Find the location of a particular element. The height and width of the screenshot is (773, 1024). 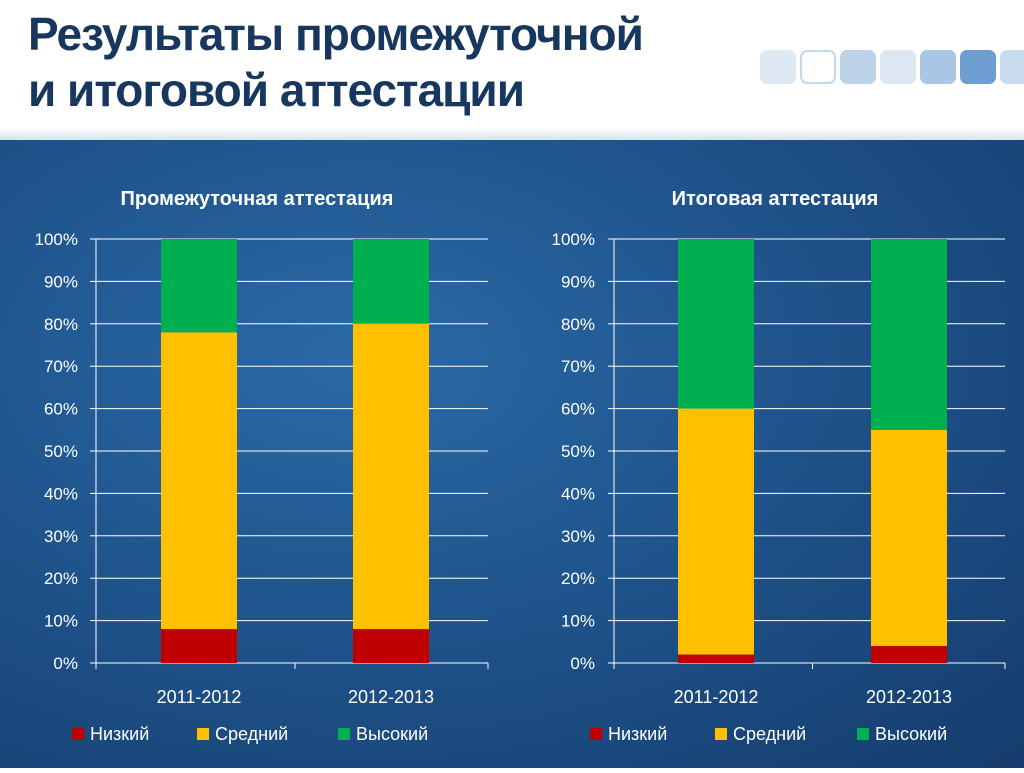

chart-1-y-tick-label: 80% is located at coordinates (61, 324).